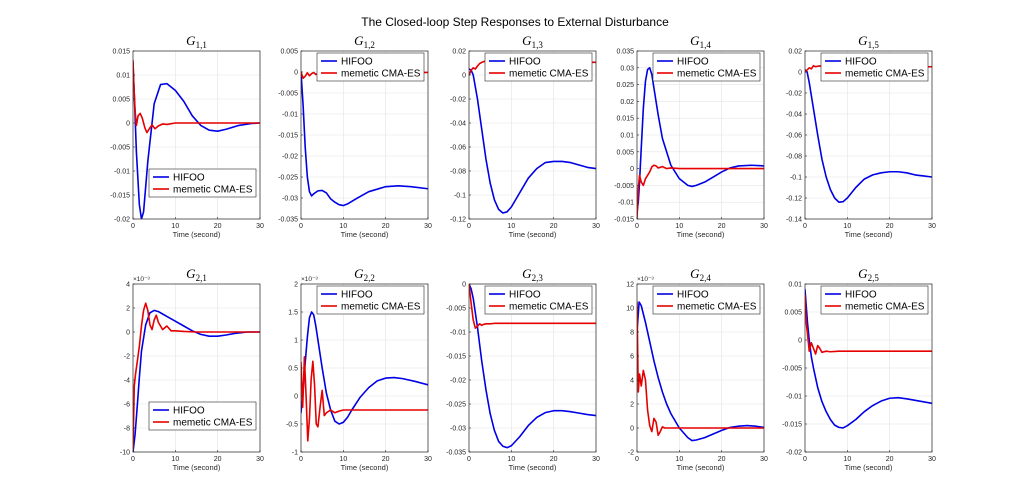  Describe the element at coordinates (794, 397) in the screenshot. I see `y-tick-label: -0.01` at that location.